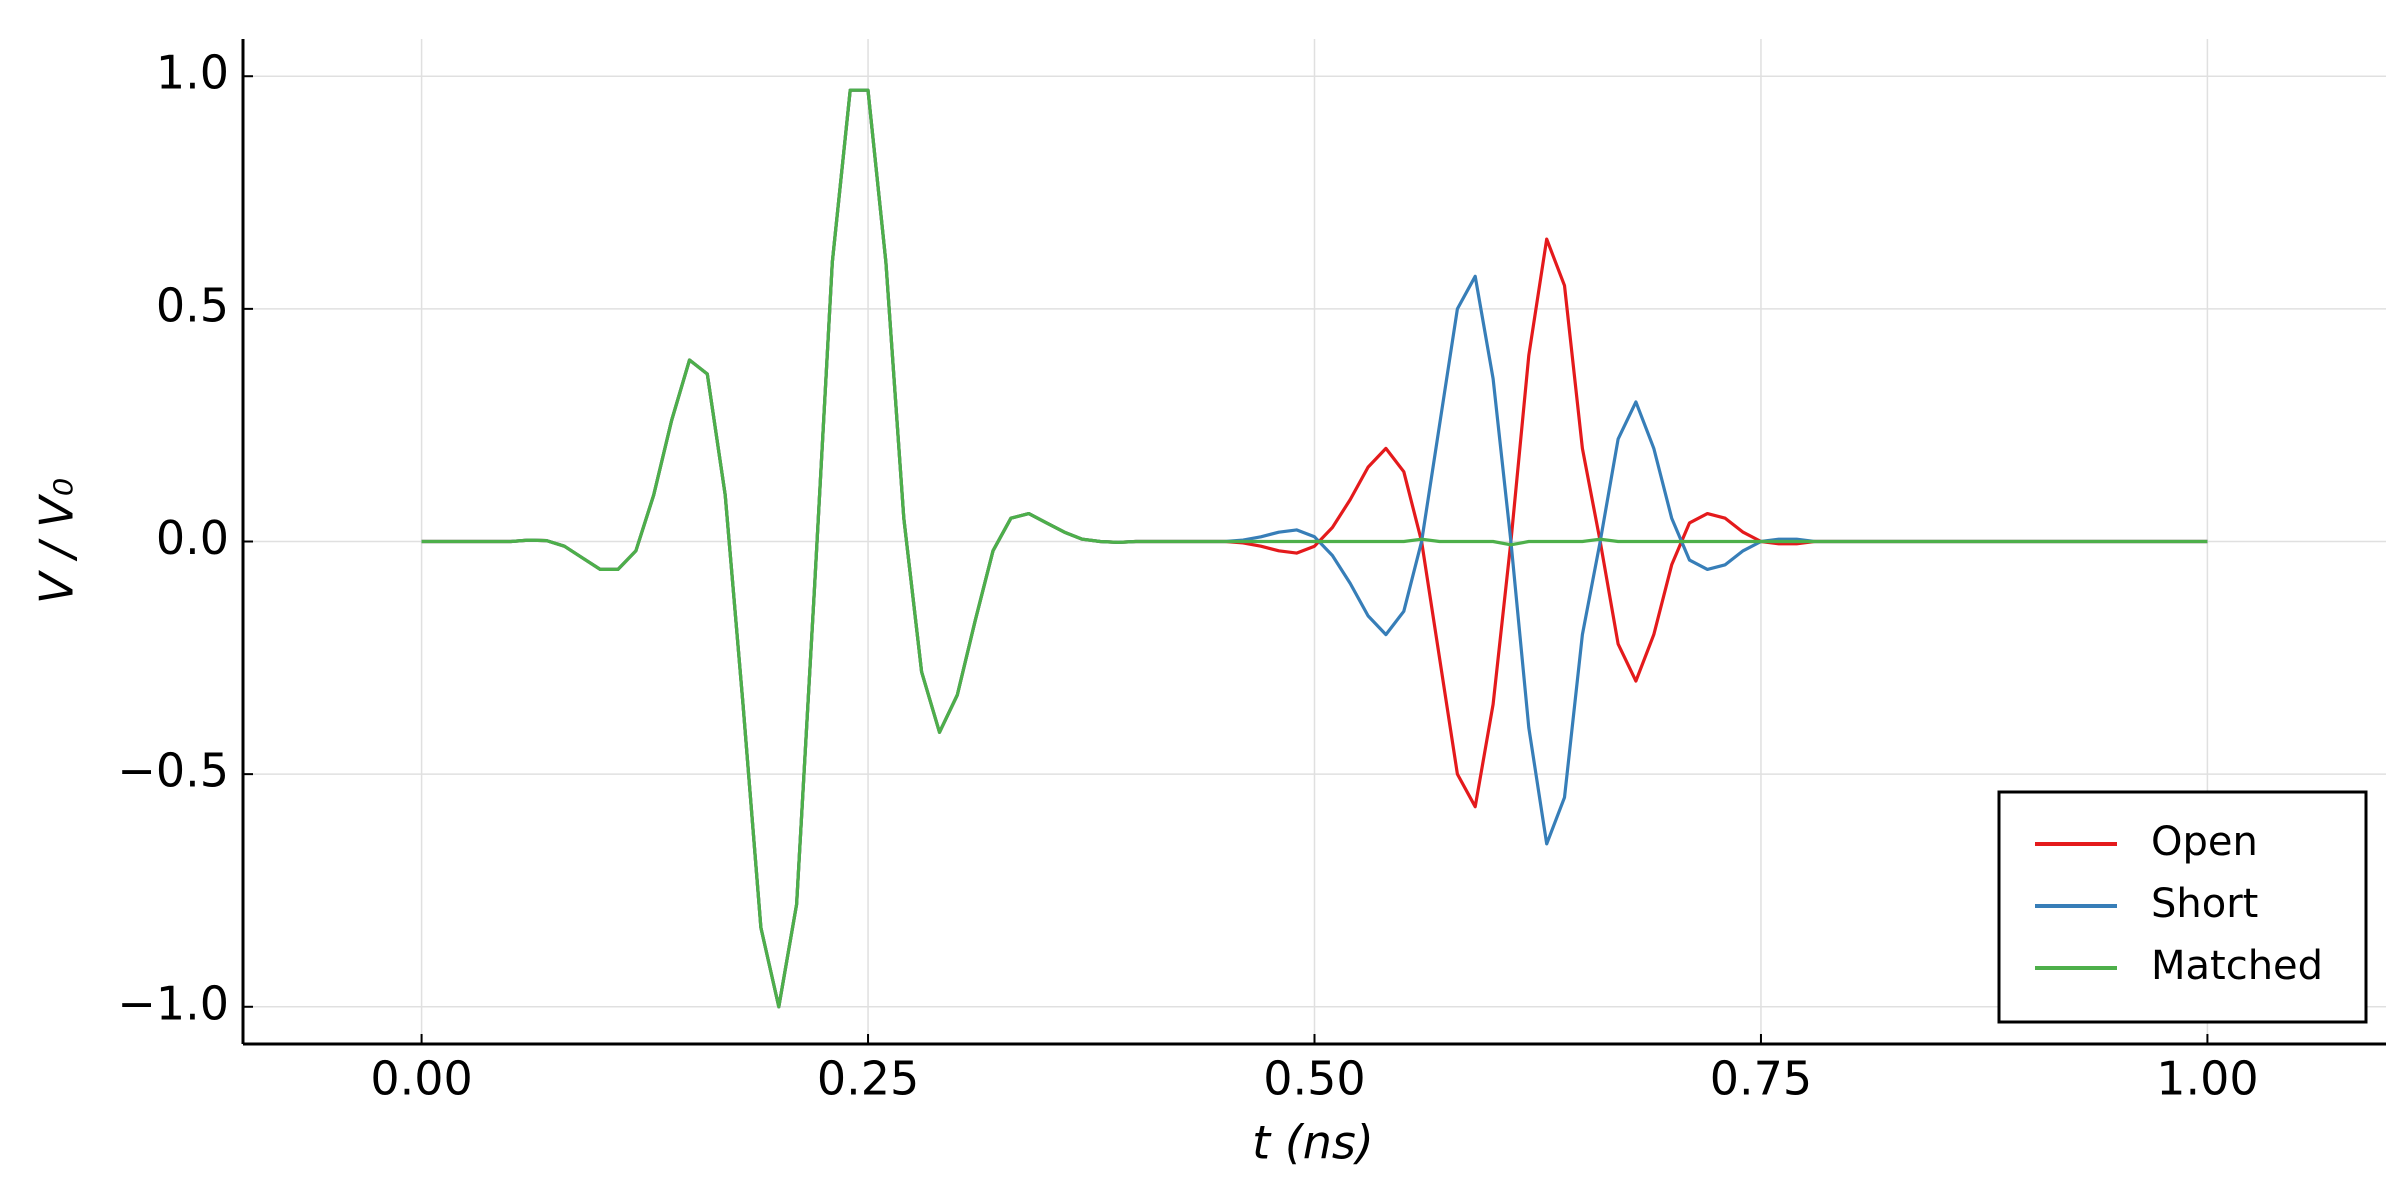  What do you see at coordinates (2204, 842) in the screenshot?
I see `legend-label: Open` at bounding box center [2204, 842].